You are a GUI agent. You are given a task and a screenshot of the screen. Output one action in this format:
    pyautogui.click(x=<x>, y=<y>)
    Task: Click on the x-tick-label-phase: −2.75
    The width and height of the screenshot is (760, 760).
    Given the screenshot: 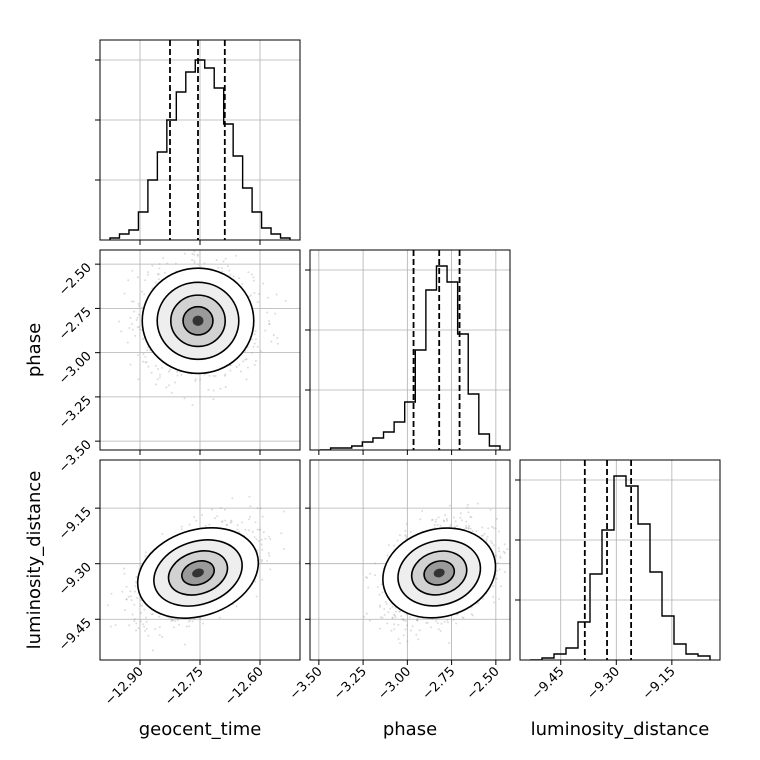 What is the action you would take?
    pyautogui.click(x=439, y=683)
    